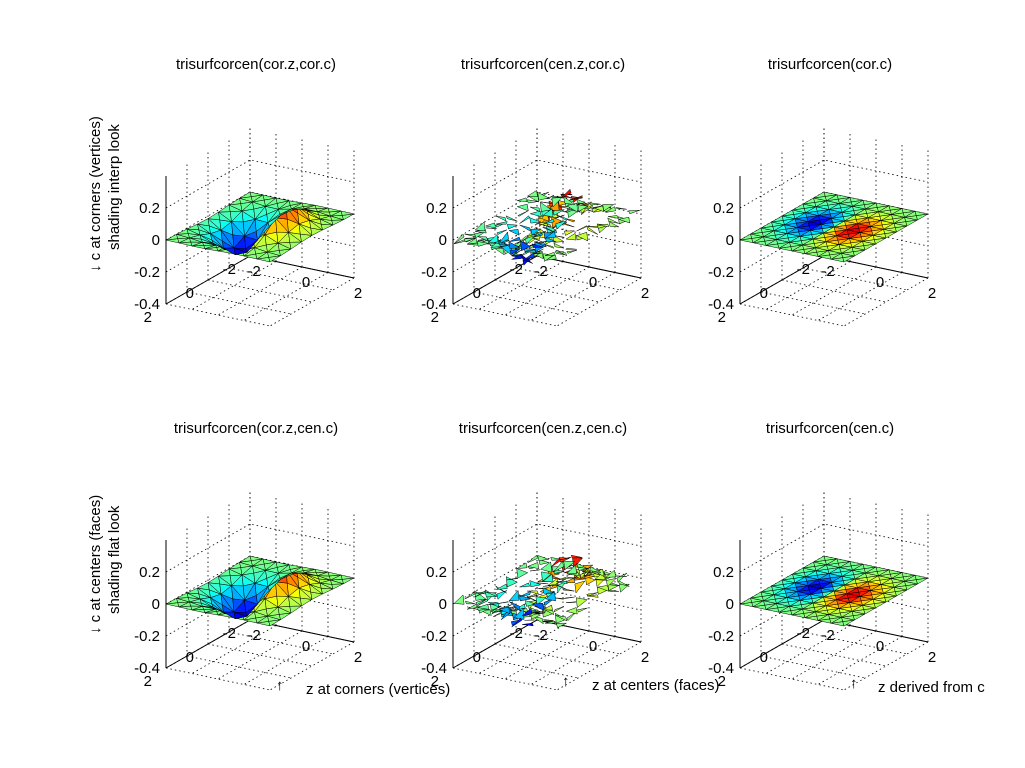 Image resolution: width=1025 pixels, height=768 pixels. I want to click on x-tick-label: 0, so click(880, 646).